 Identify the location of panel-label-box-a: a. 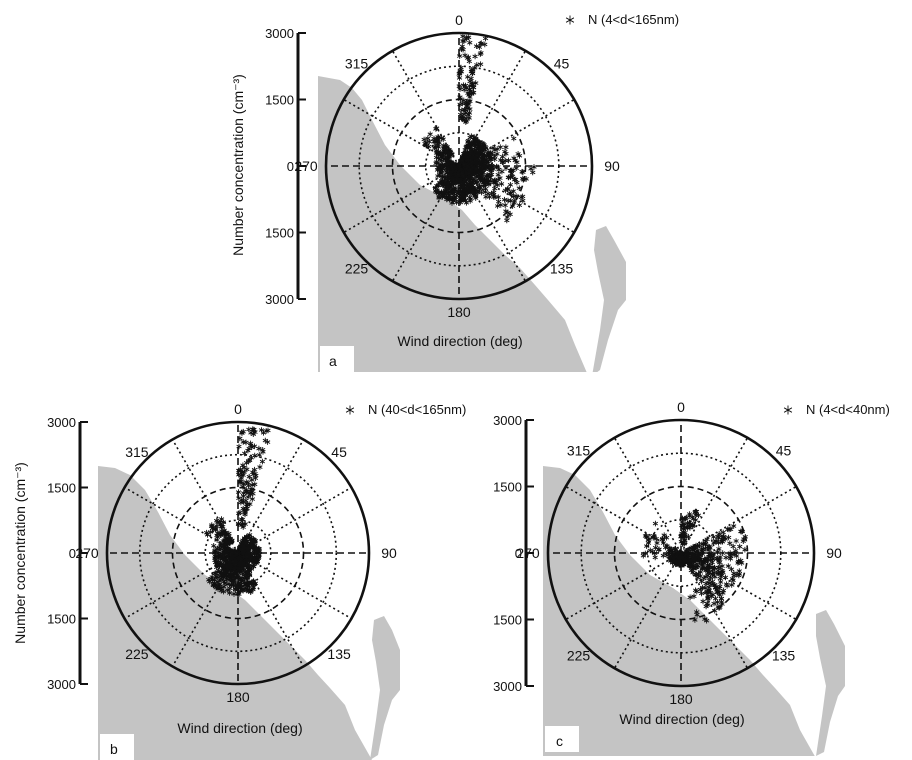
(337, 359).